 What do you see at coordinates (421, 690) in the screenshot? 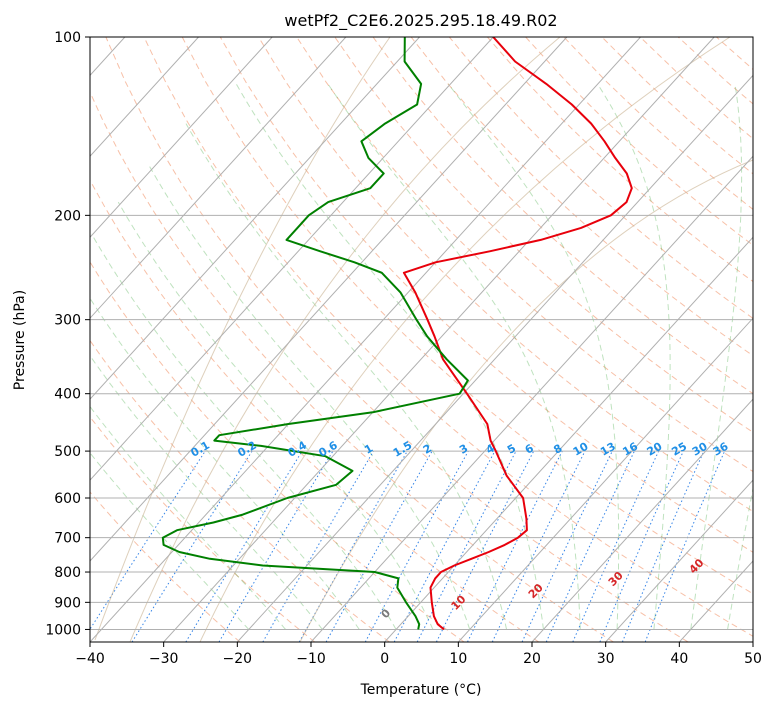
I see `x-axis-label: Temperature (°C)` at bounding box center [421, 690].